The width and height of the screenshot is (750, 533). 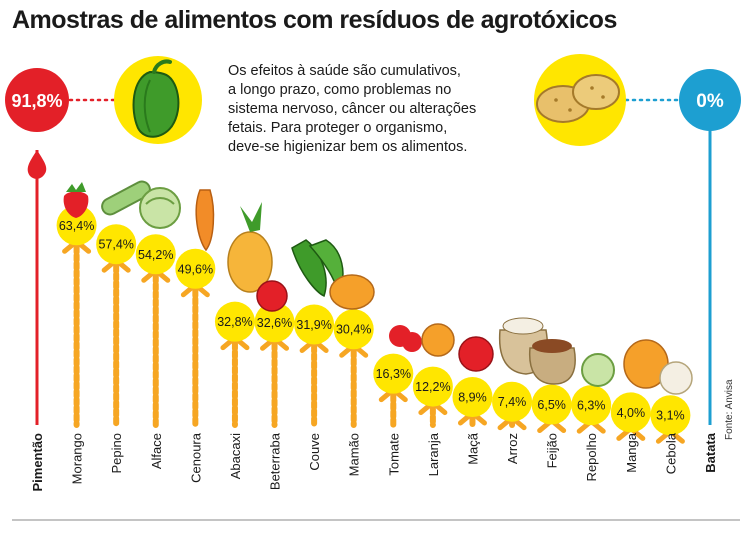 I want to click on value-label-17: 3,1%, so click(x=670, y=416).